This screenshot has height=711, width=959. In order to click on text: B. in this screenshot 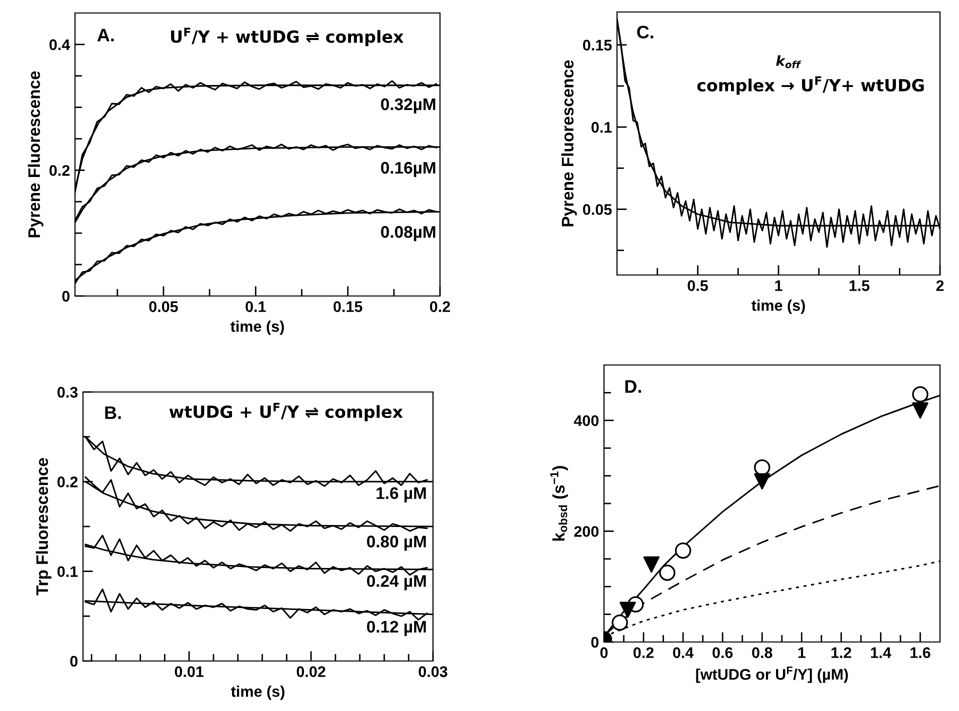, I will do `click(113, 412)`.